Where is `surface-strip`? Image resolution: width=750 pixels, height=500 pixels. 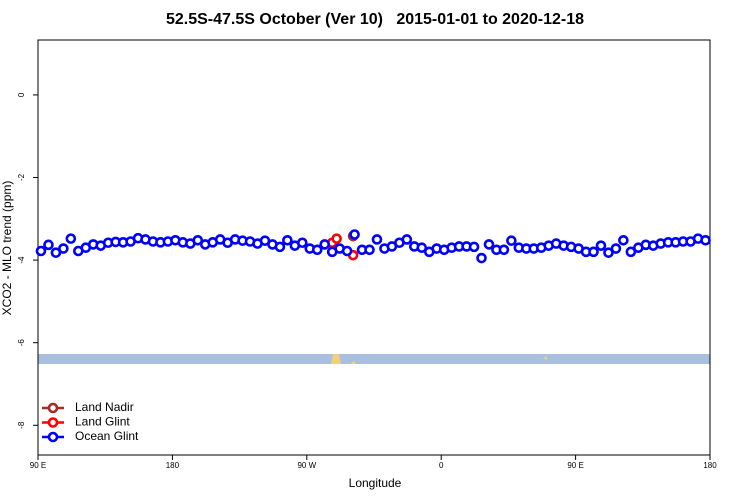
surface-strip is located at coordinates (374, 359).